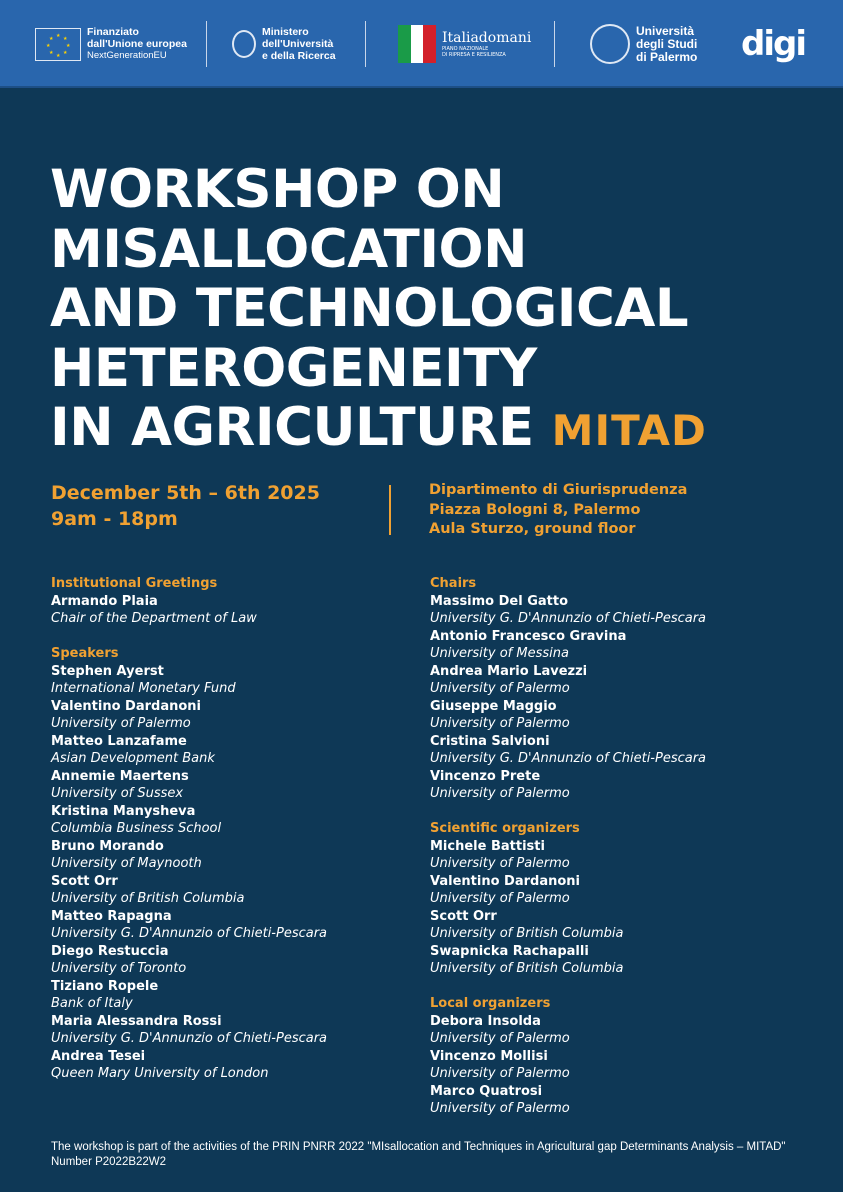 The width and height of the screenshot is (843, 1192). Describe the element at coordinates (85, 653) in the screenshot. I see `section-heading: Speakers` at that location.